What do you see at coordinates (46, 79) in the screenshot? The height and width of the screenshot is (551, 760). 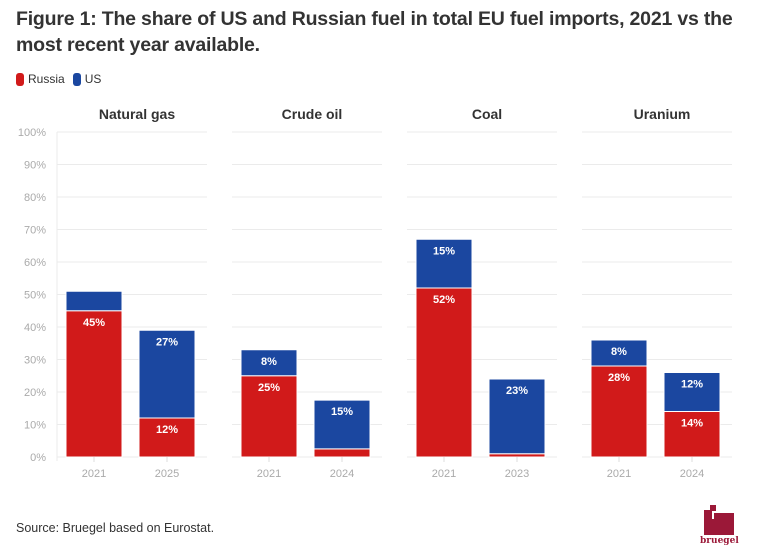 I see `legend-label-russia: Russia` at bounding box center [46, 79].